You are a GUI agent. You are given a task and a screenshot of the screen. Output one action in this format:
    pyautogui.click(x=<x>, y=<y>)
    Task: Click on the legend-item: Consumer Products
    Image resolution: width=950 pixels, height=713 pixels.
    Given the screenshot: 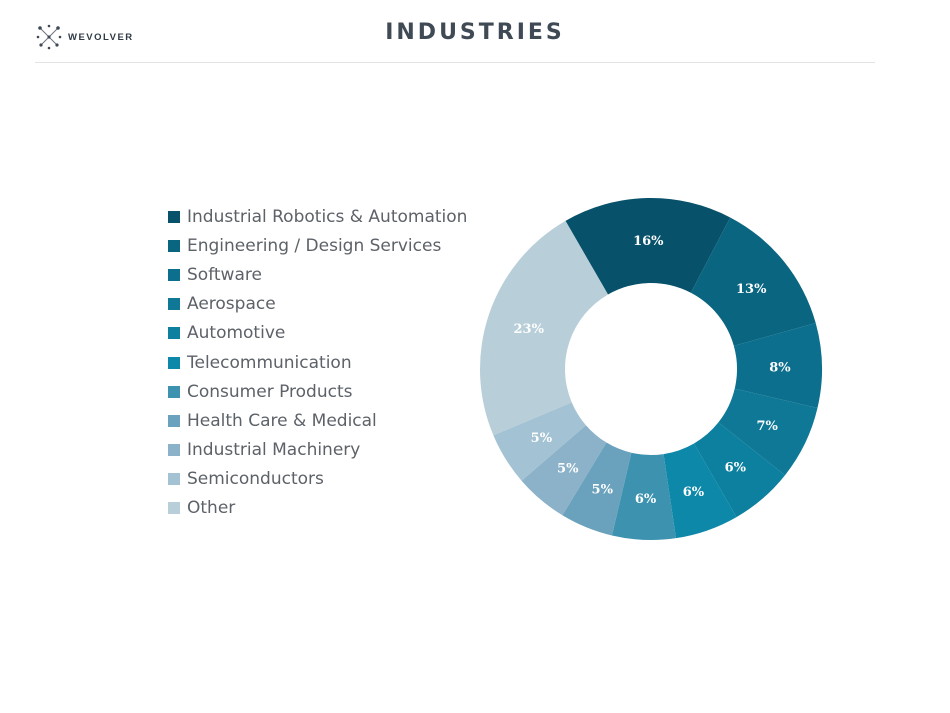 What is the action you would take?
    pyautogui.click(x=317, y=391)
    